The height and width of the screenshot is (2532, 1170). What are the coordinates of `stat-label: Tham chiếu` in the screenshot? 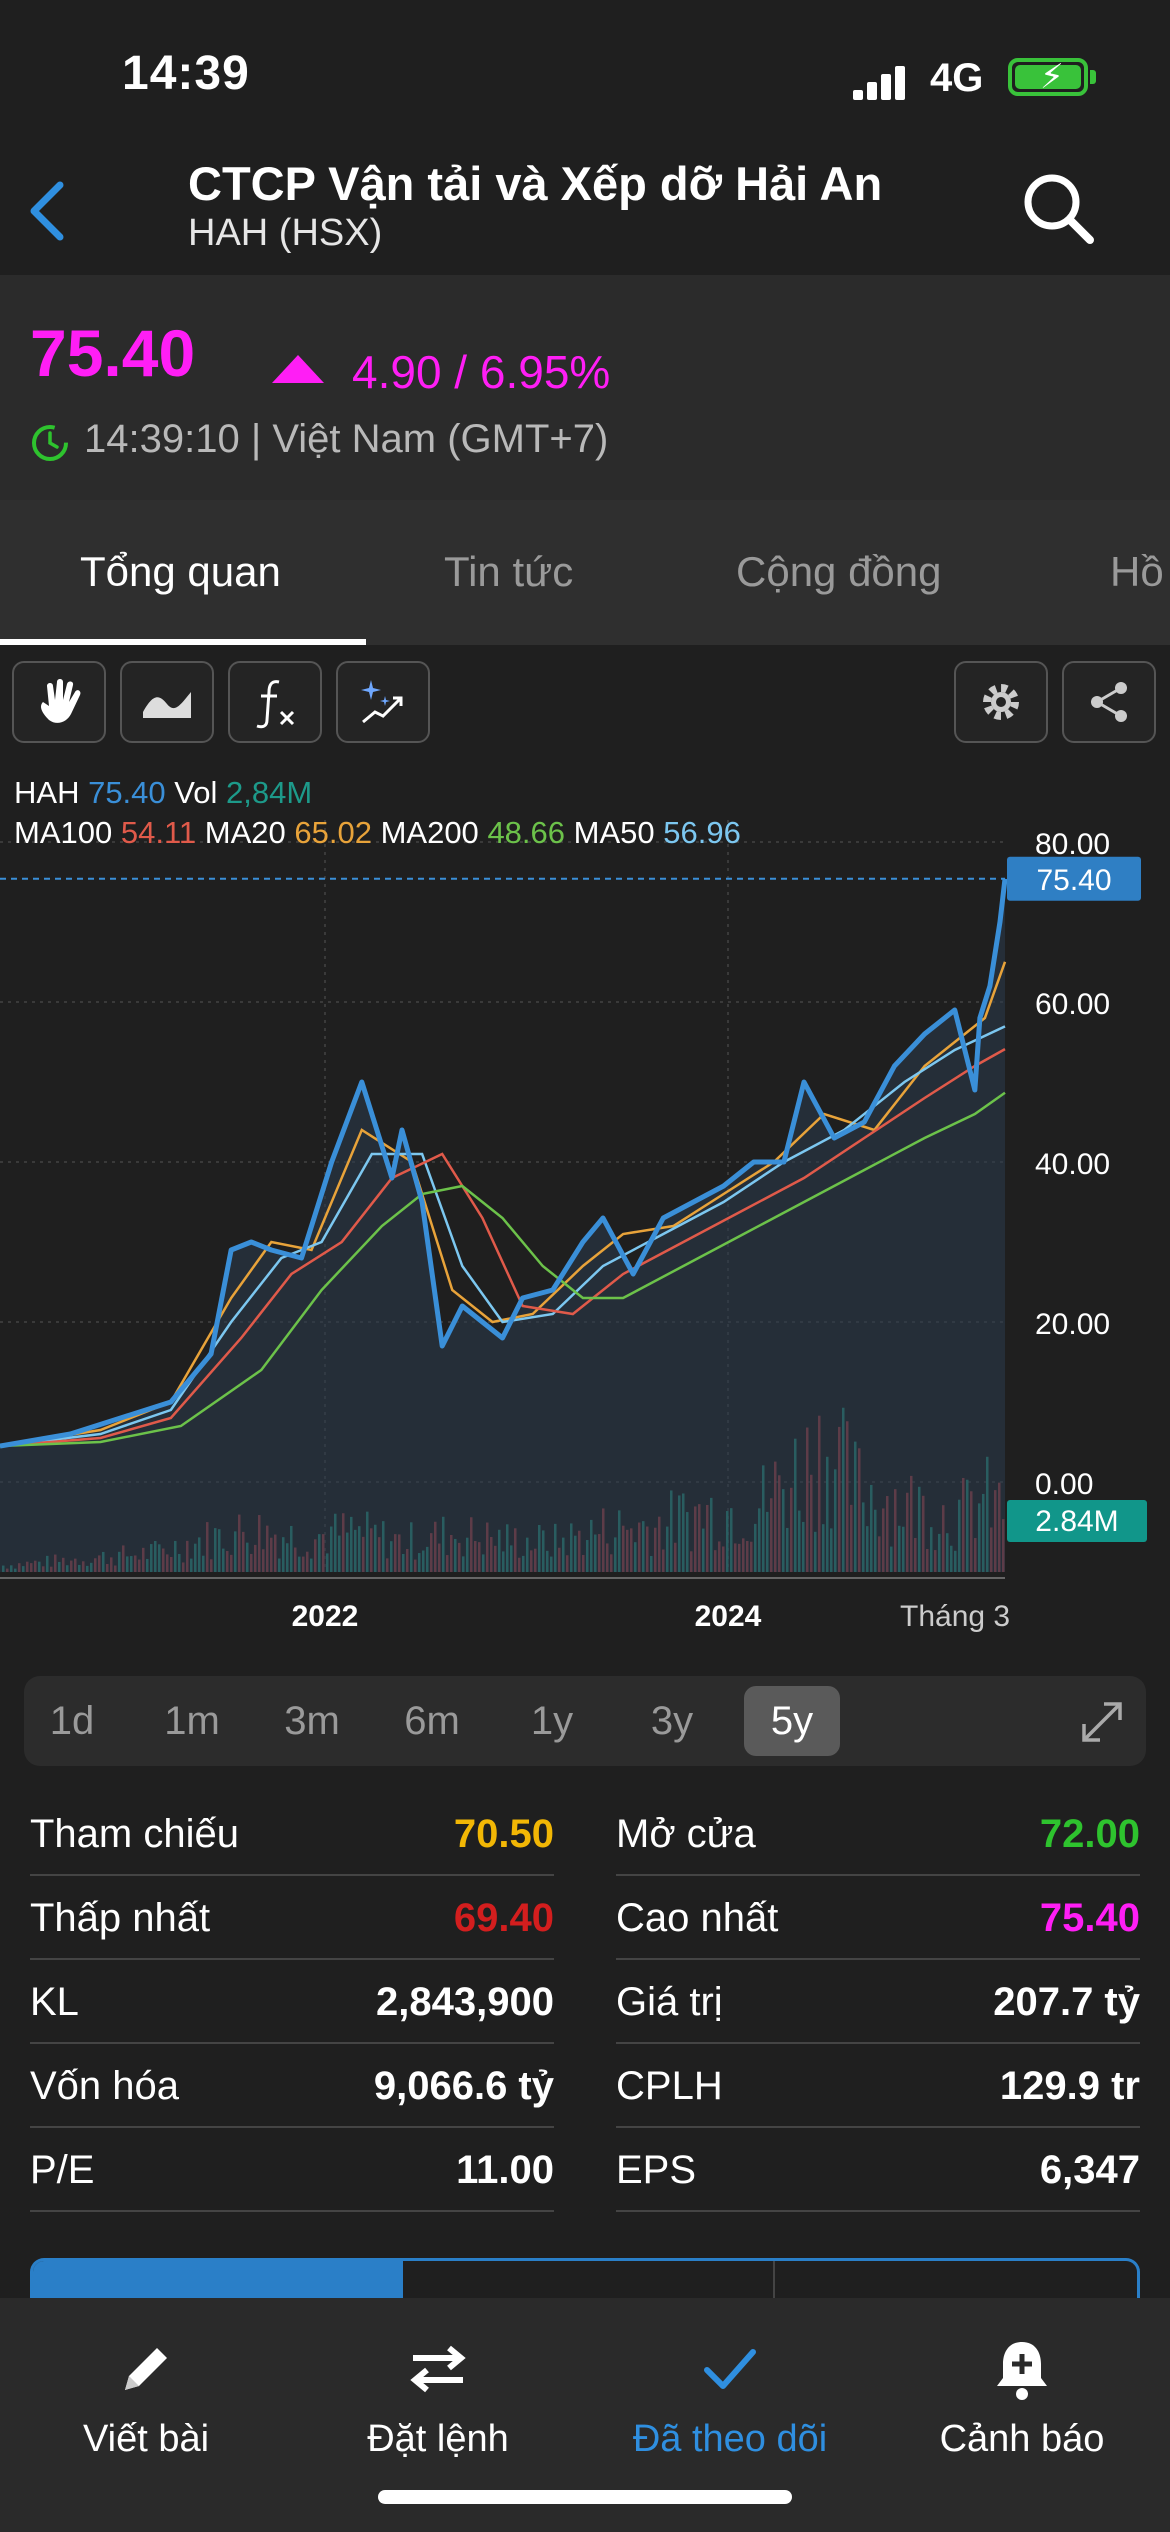 It's located at (134, 1834).